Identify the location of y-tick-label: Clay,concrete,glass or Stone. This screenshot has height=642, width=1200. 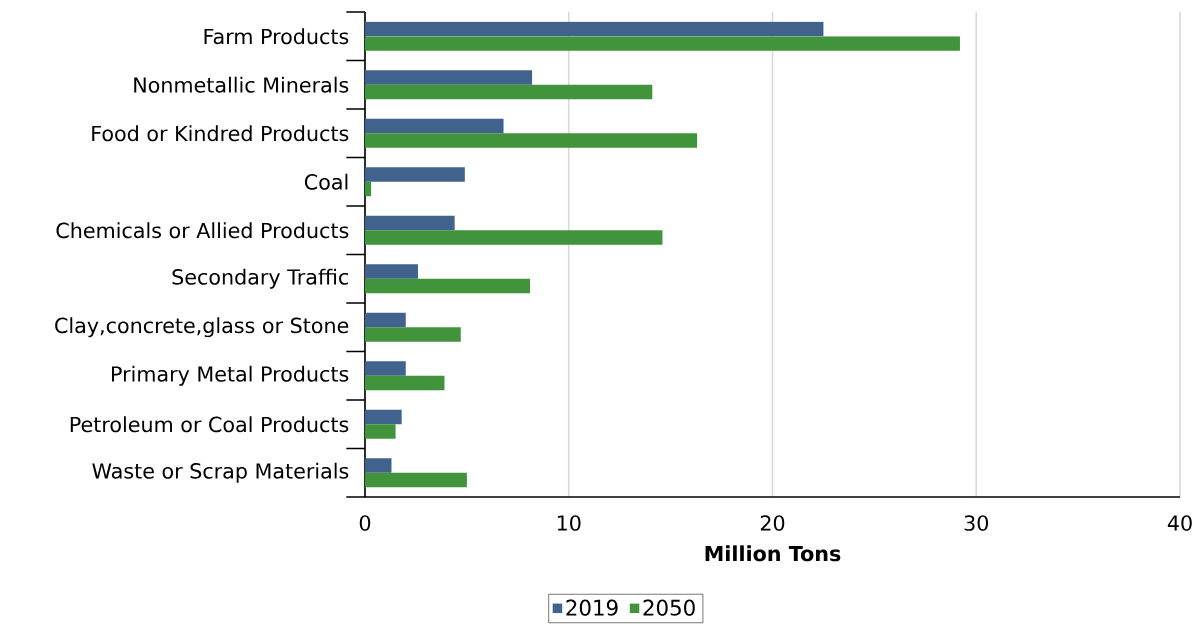
(202, 327).